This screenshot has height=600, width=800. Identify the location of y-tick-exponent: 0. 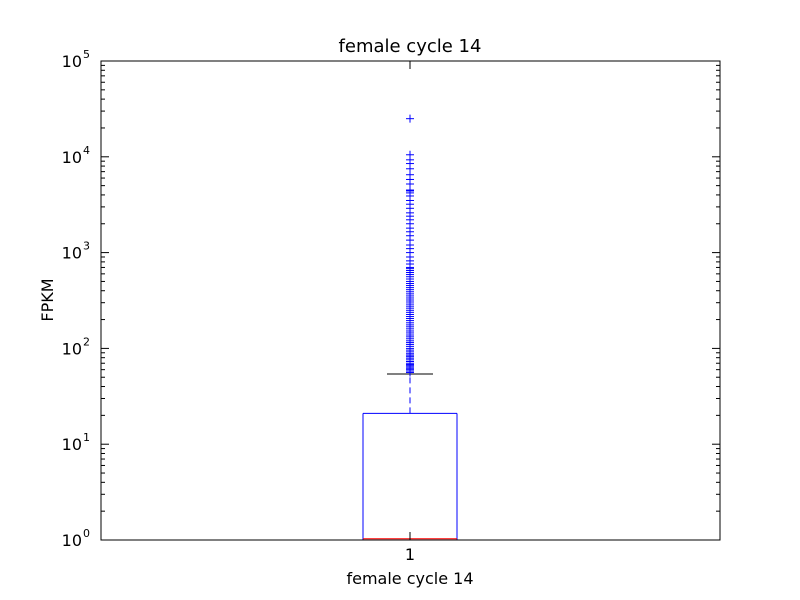
(86, 533).